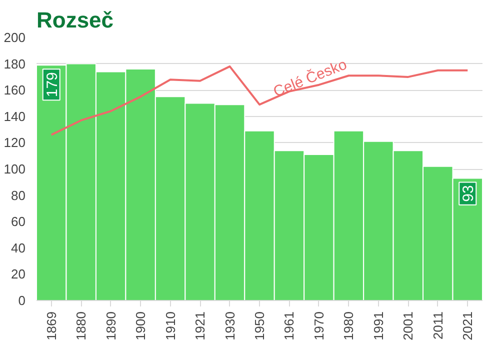 This screenshot has width=492, height=343. I want to click on x-tick-label: 2021, so click(468, 326).